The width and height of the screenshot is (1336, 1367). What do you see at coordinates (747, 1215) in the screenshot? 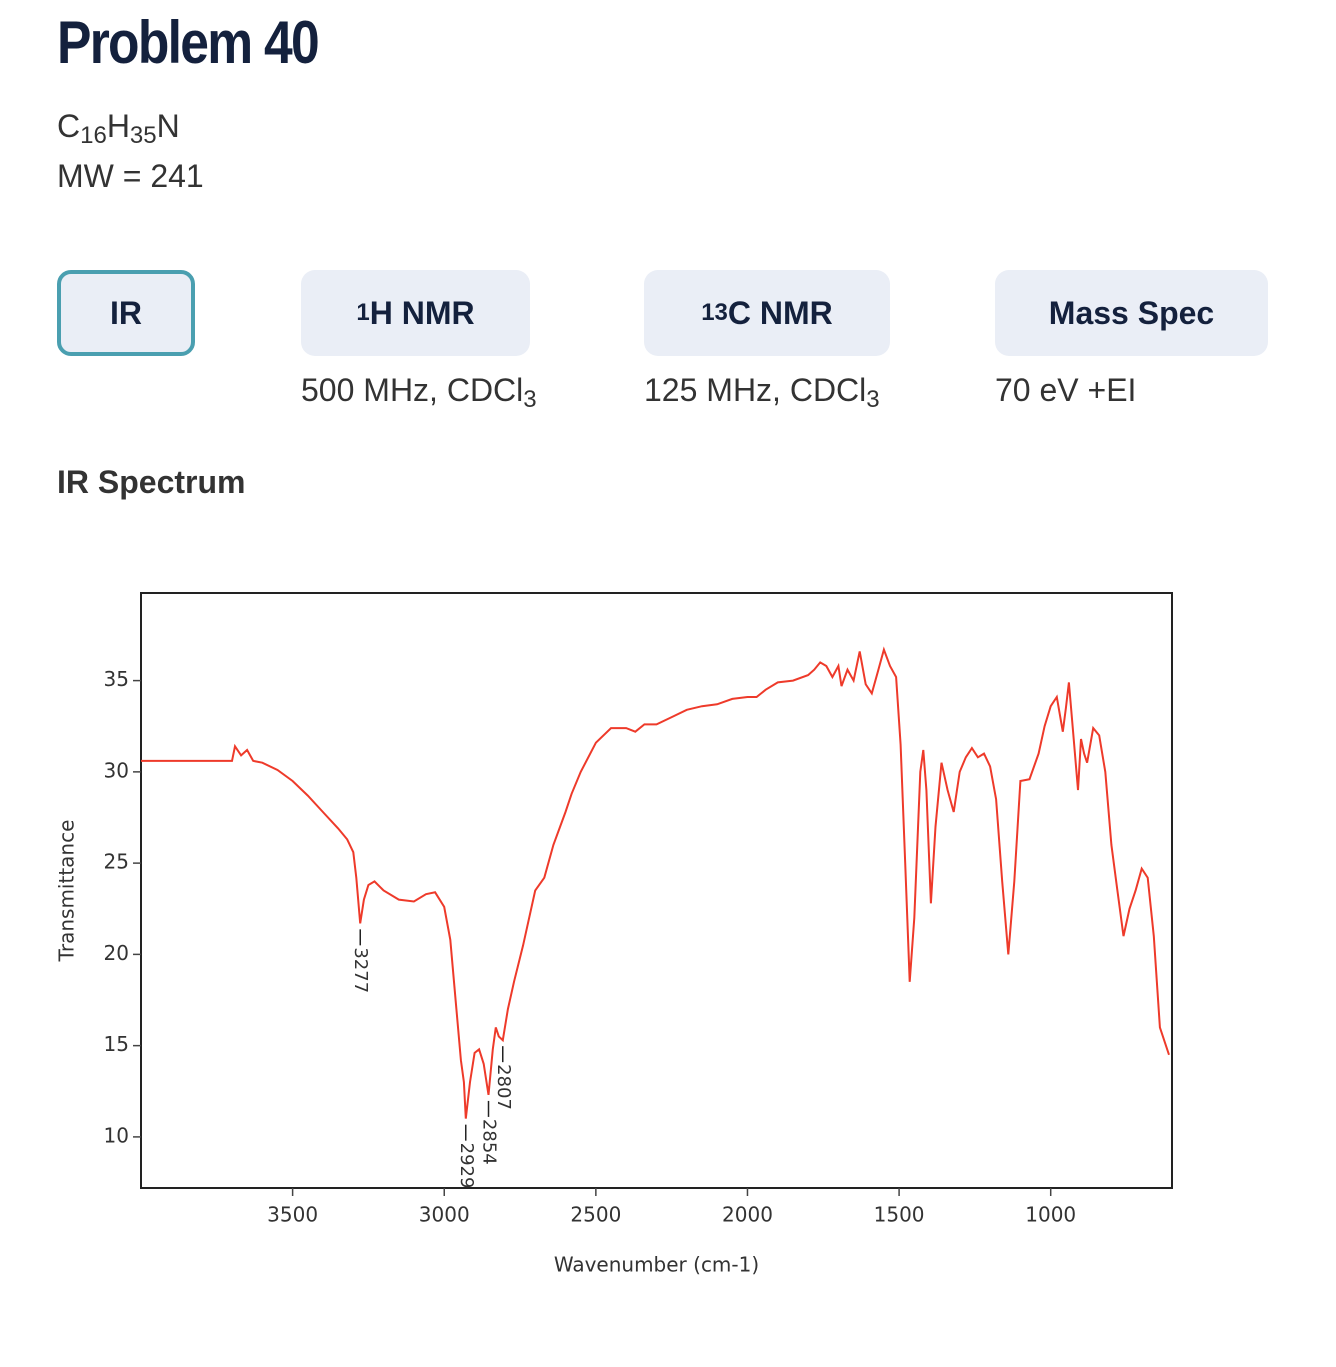
I see `x-tick-label: 2000` at bounding box center [747, 1215].